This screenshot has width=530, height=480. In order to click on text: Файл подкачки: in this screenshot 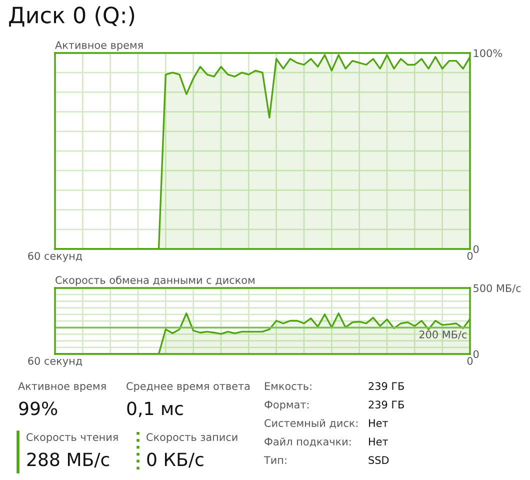, I will do `click(307, 442)`.